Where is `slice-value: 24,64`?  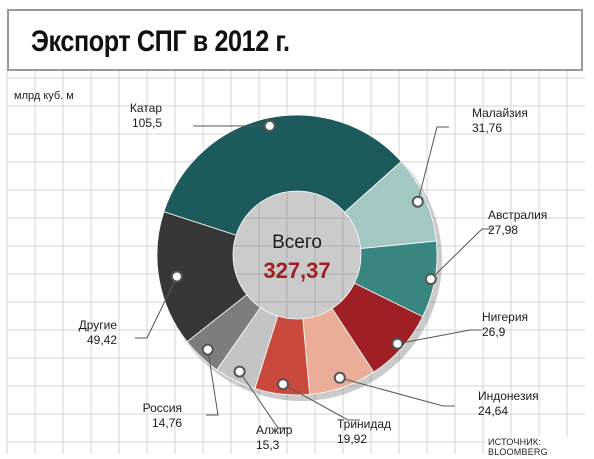 slice-value: 24,64 is located at coordinates (493, 411).